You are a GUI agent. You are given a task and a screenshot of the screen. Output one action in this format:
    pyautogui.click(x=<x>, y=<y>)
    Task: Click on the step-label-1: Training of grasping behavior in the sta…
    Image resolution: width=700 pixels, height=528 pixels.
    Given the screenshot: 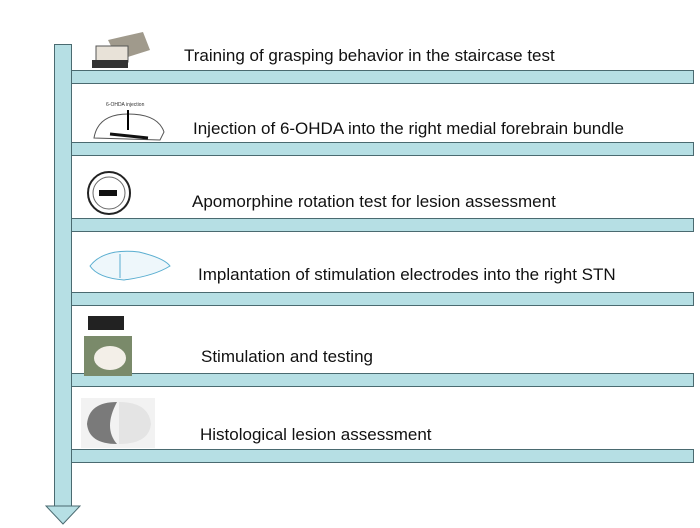 What is the action you would take?
    pyautogui.click(x=369, y=55)
    